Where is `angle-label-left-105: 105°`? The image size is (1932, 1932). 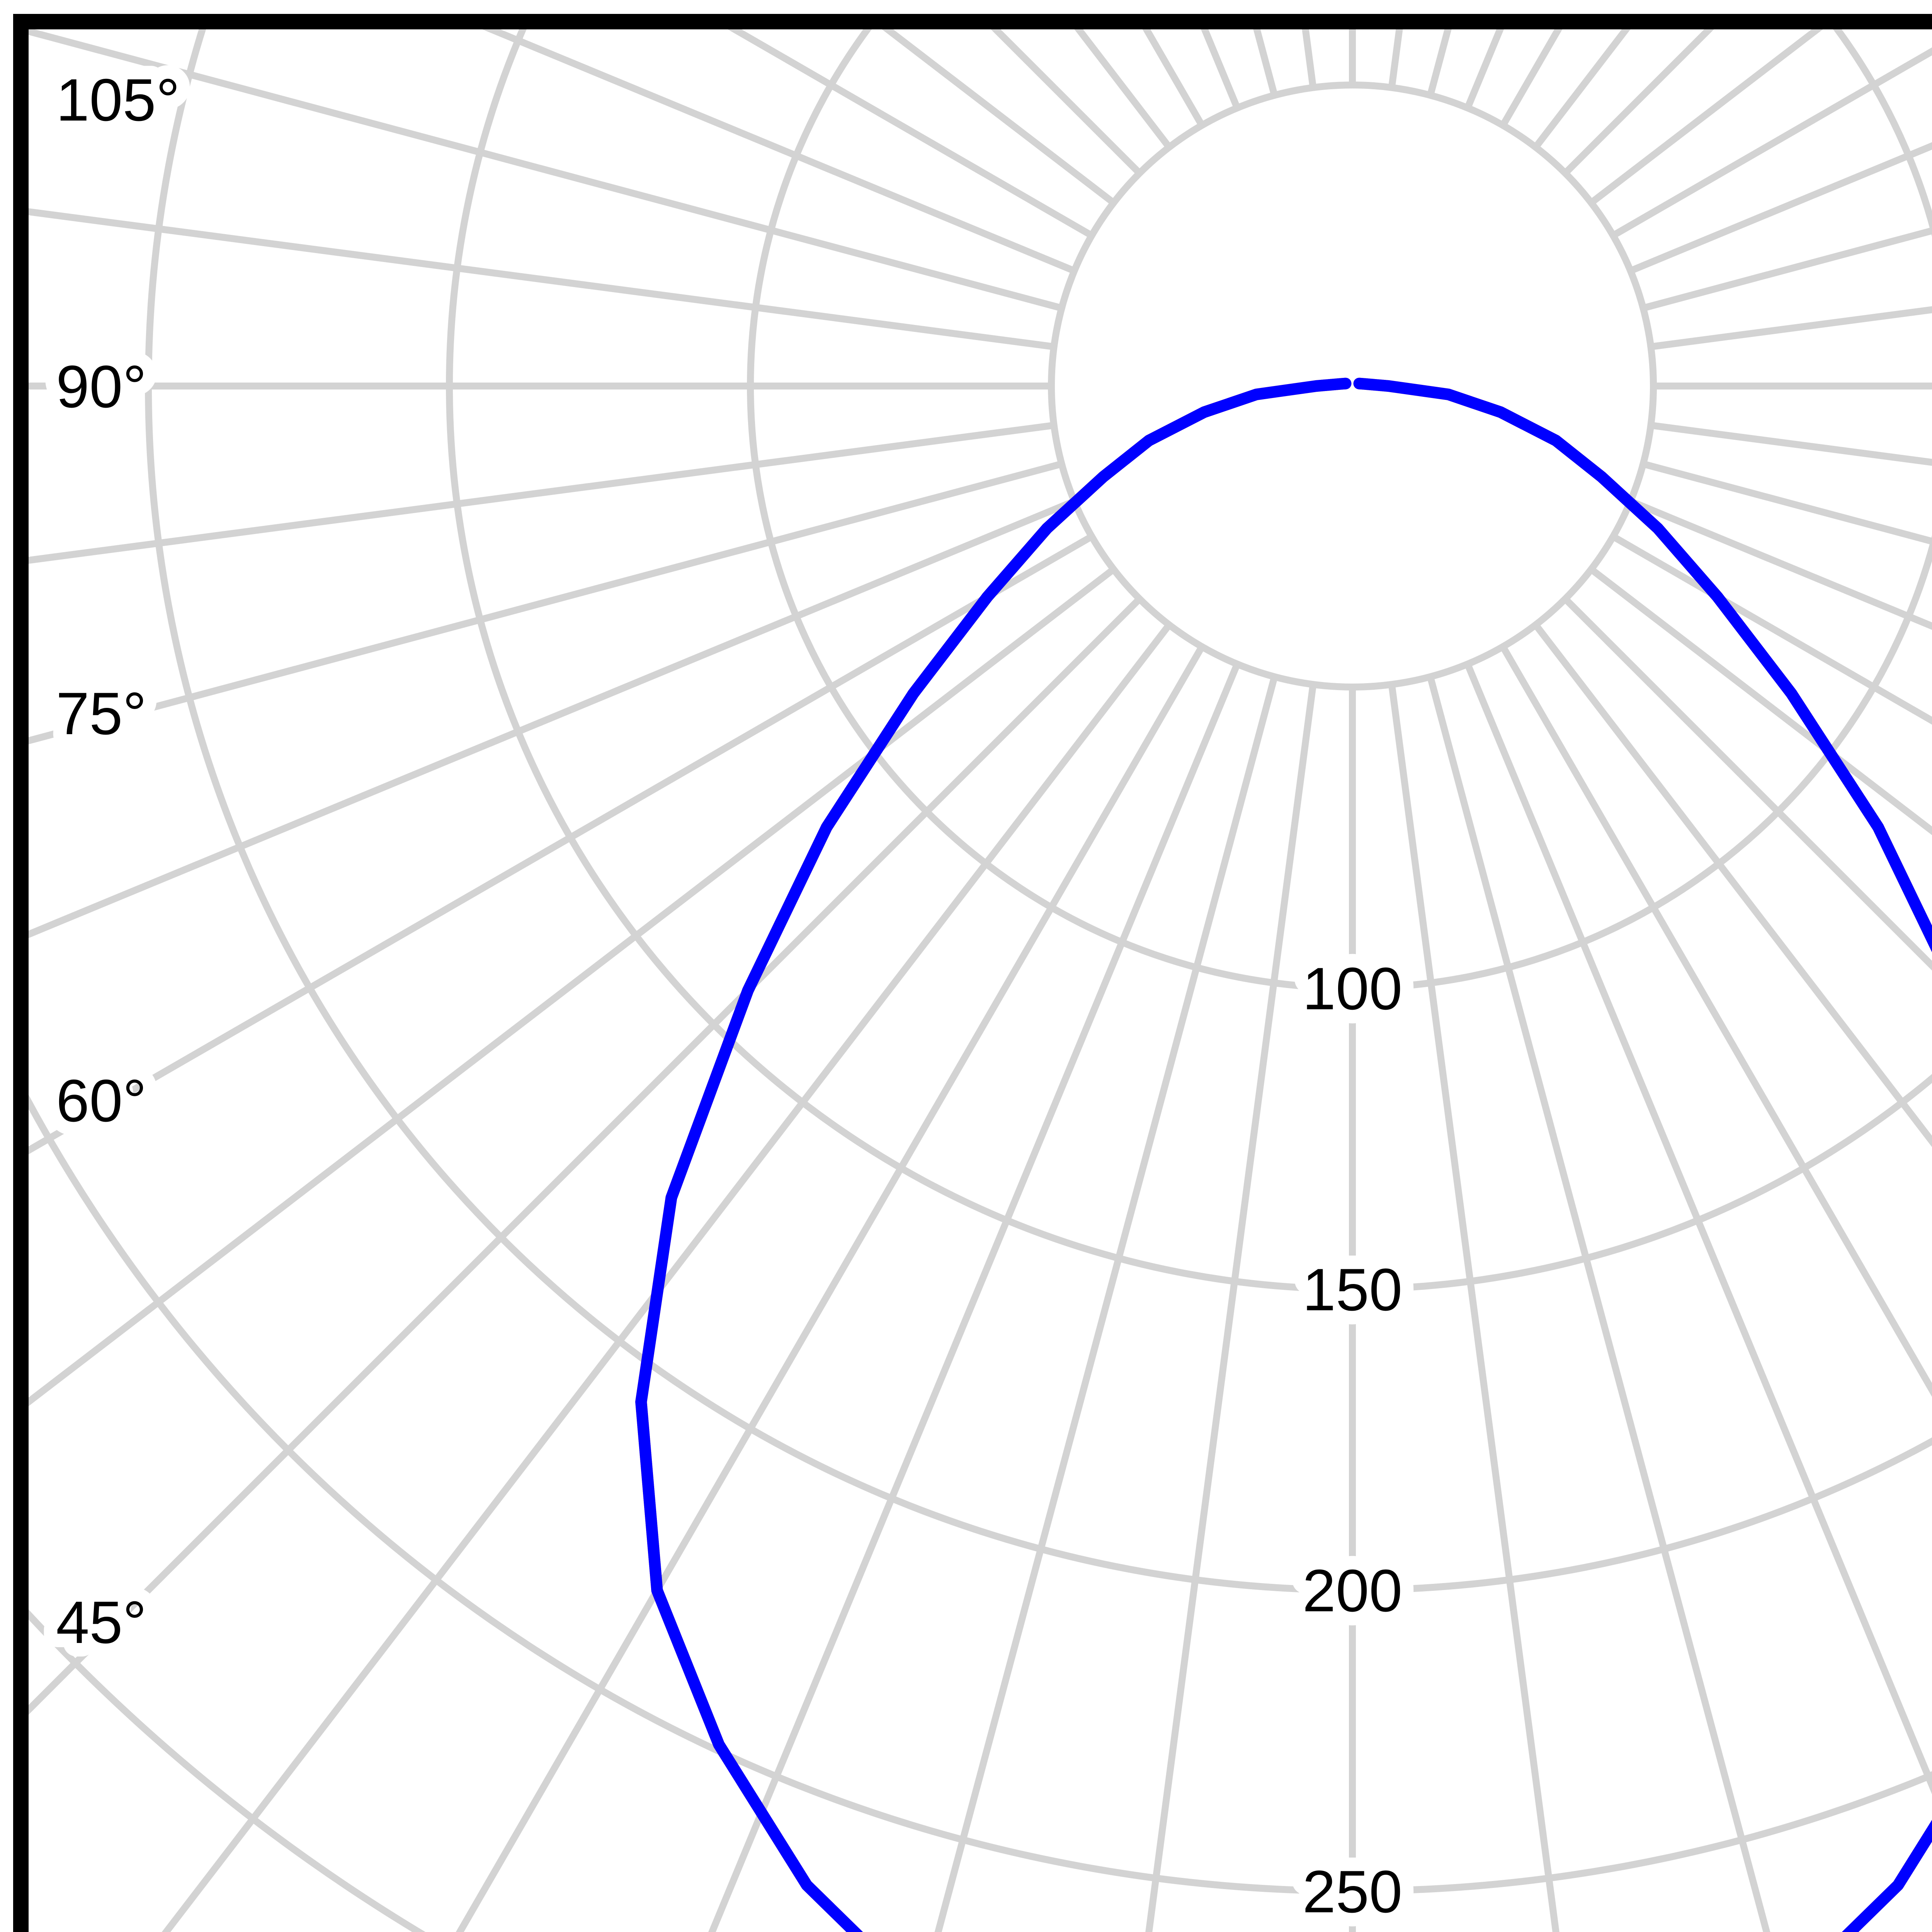
angle-label-left-105: 105° is located at coordinates (118, 99).